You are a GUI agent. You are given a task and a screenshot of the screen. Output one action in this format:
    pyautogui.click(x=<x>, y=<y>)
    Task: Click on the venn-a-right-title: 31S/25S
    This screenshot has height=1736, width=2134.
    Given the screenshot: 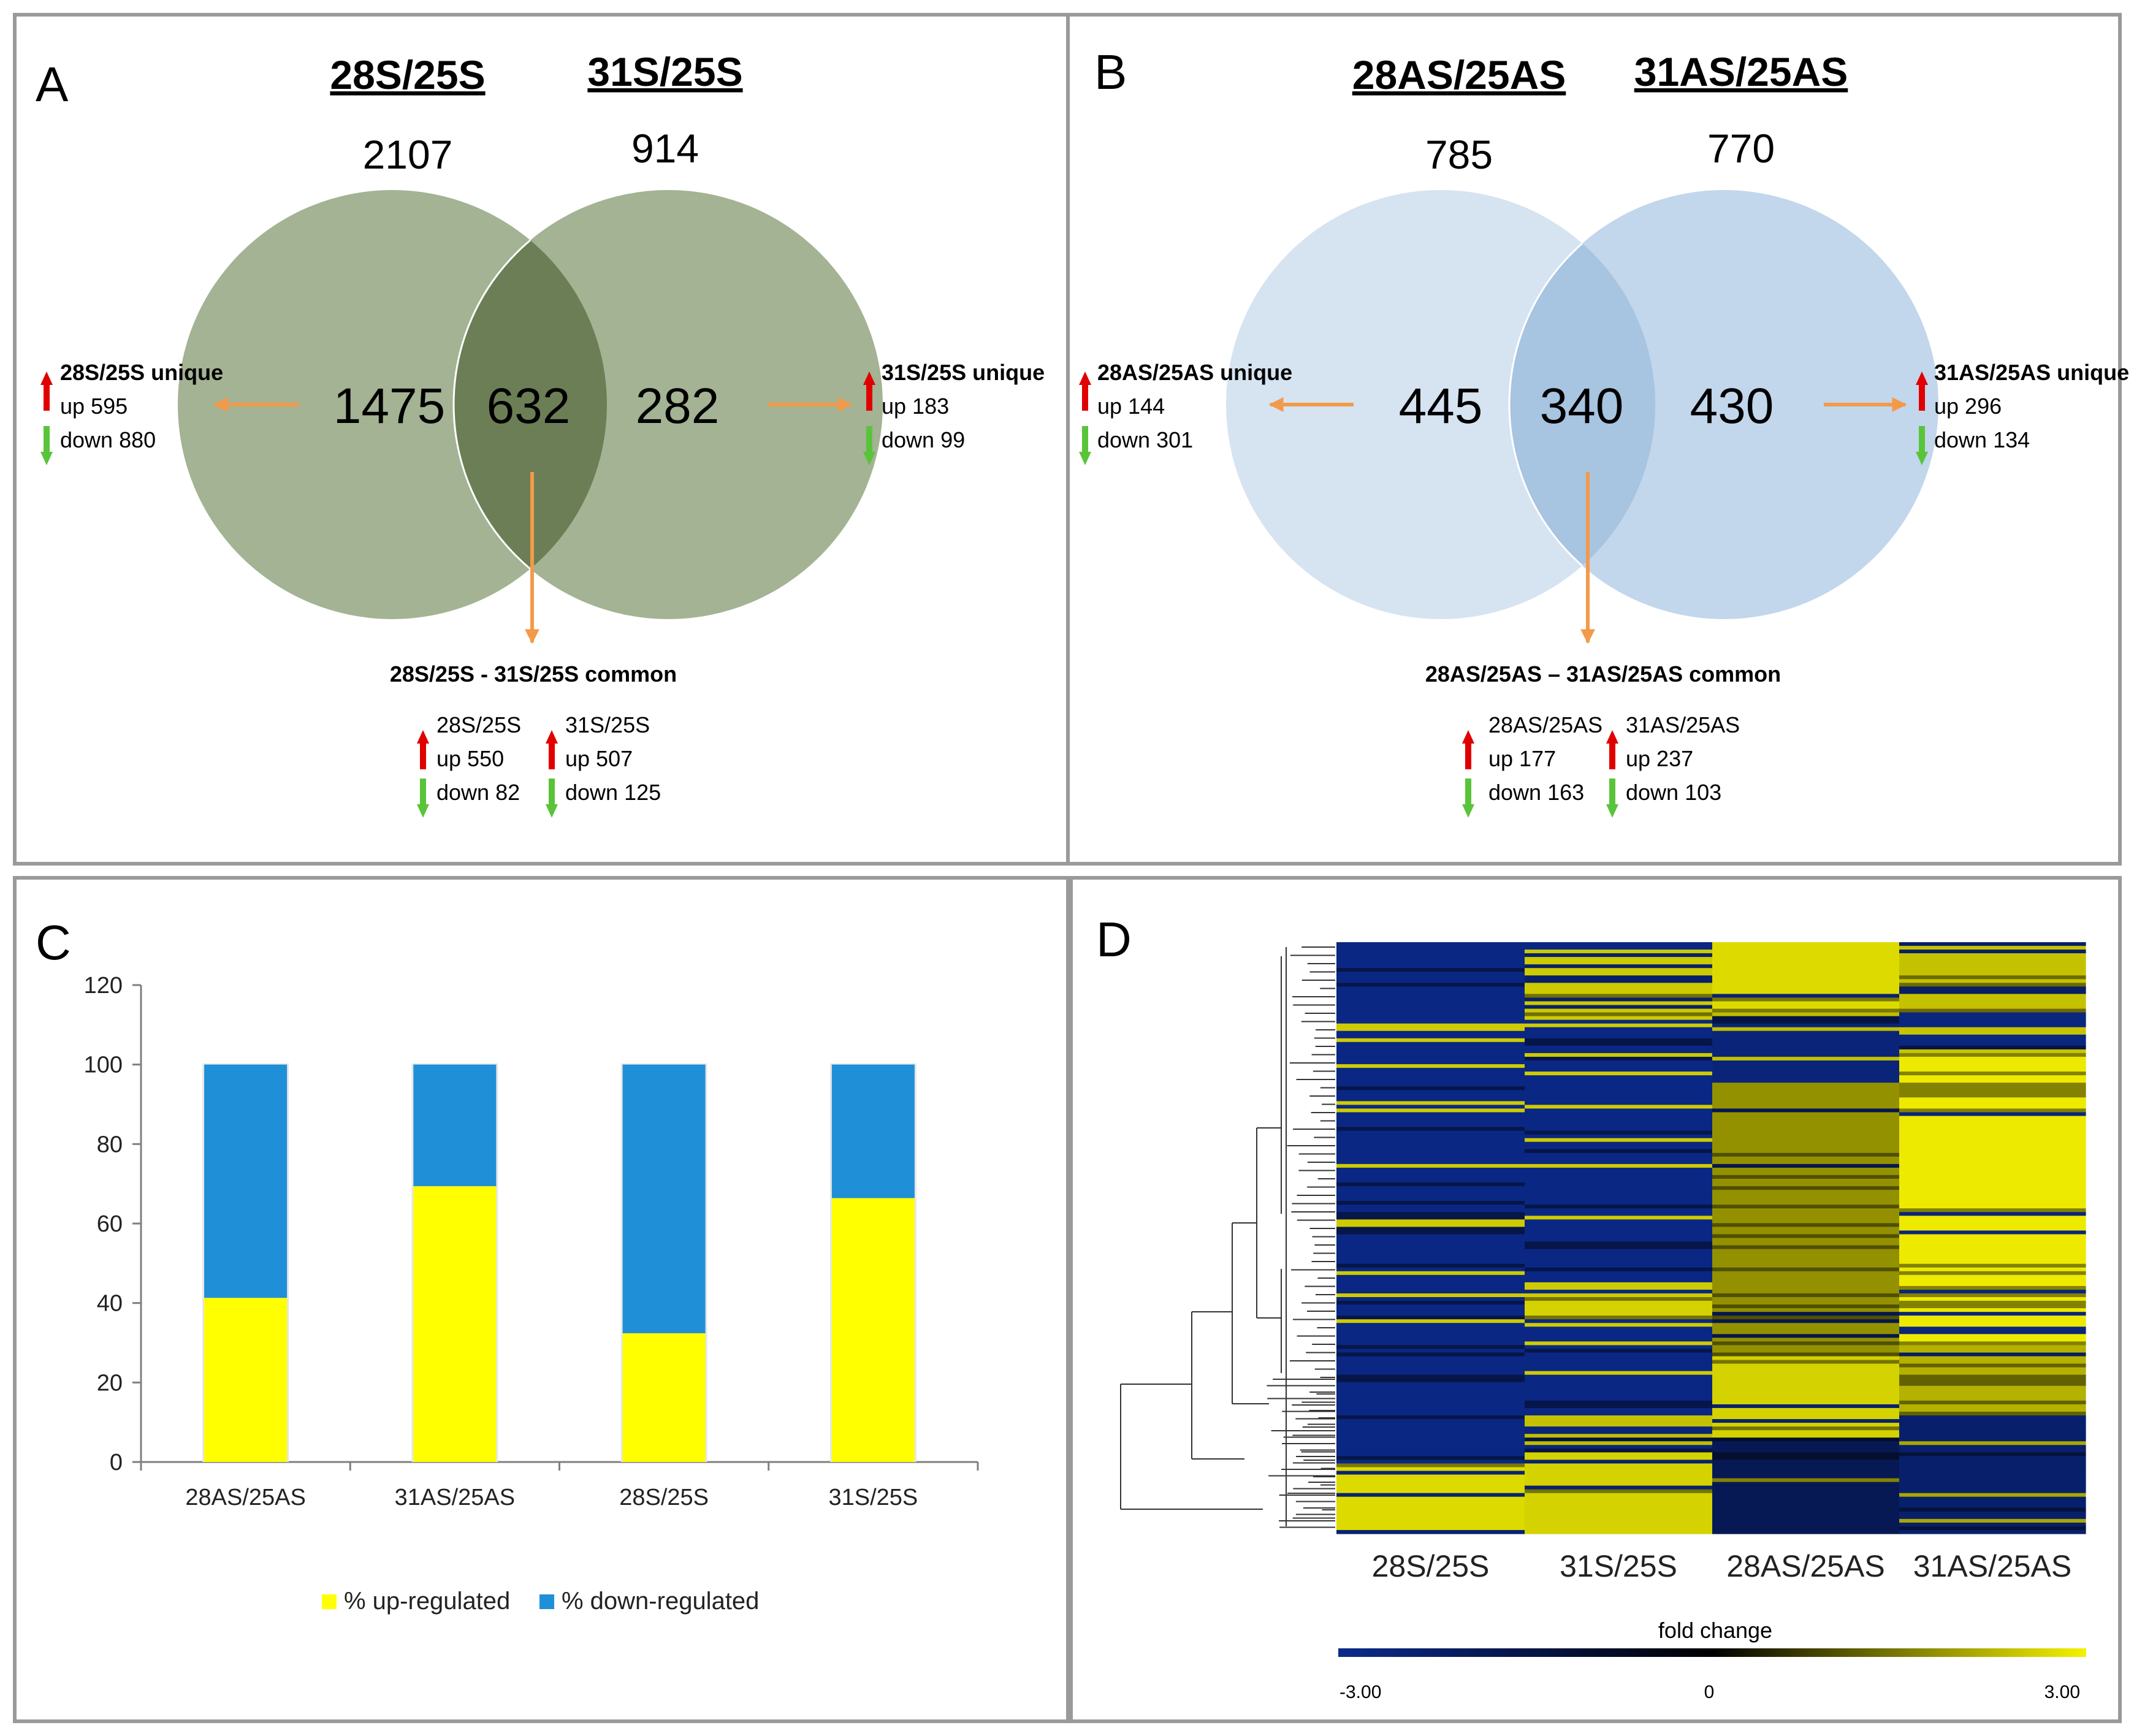 What is the action you would take?
    pyautogui.click(x=664, y=71)
    